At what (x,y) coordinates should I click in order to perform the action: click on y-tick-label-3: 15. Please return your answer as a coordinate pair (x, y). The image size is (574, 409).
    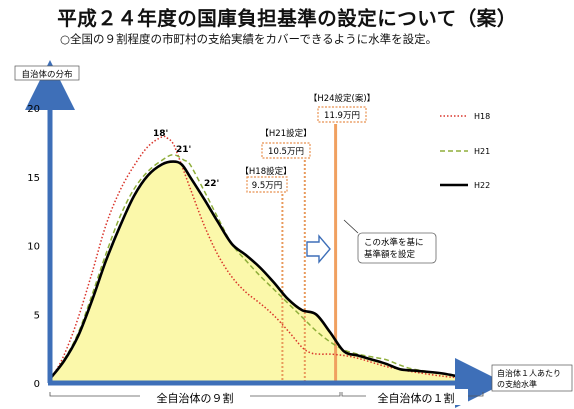
    Looking at the image, I should click on (33, 178).